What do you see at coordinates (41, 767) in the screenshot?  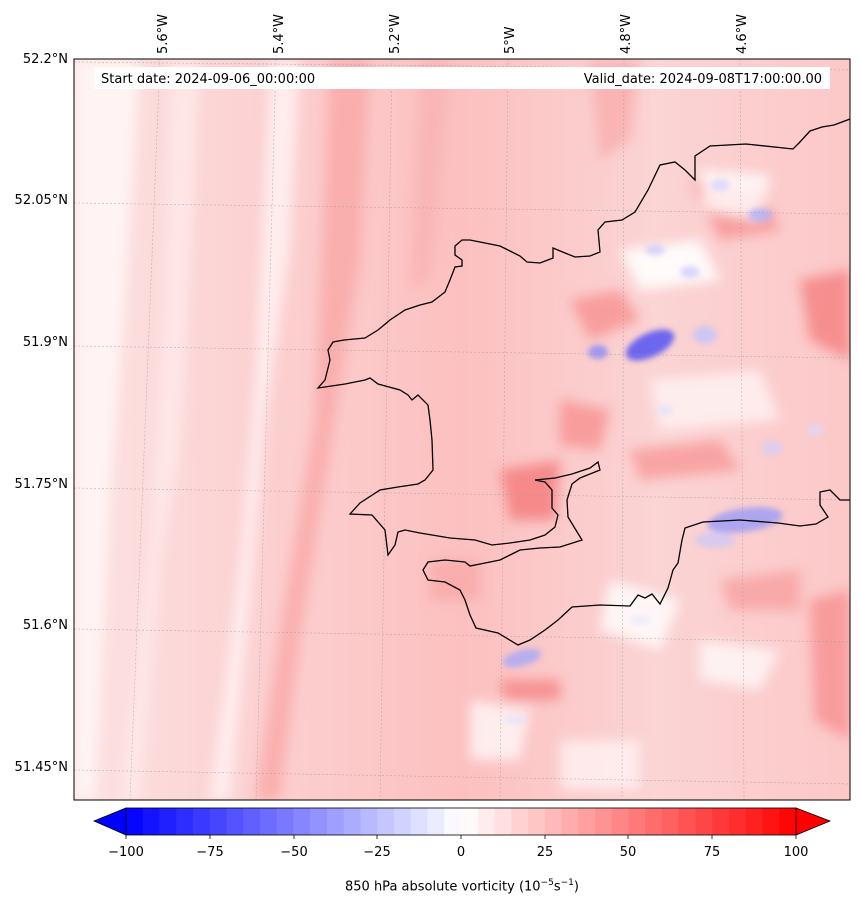 I see `lat-label-51-45n: 51.45°N` at bounding box center [41, 767].